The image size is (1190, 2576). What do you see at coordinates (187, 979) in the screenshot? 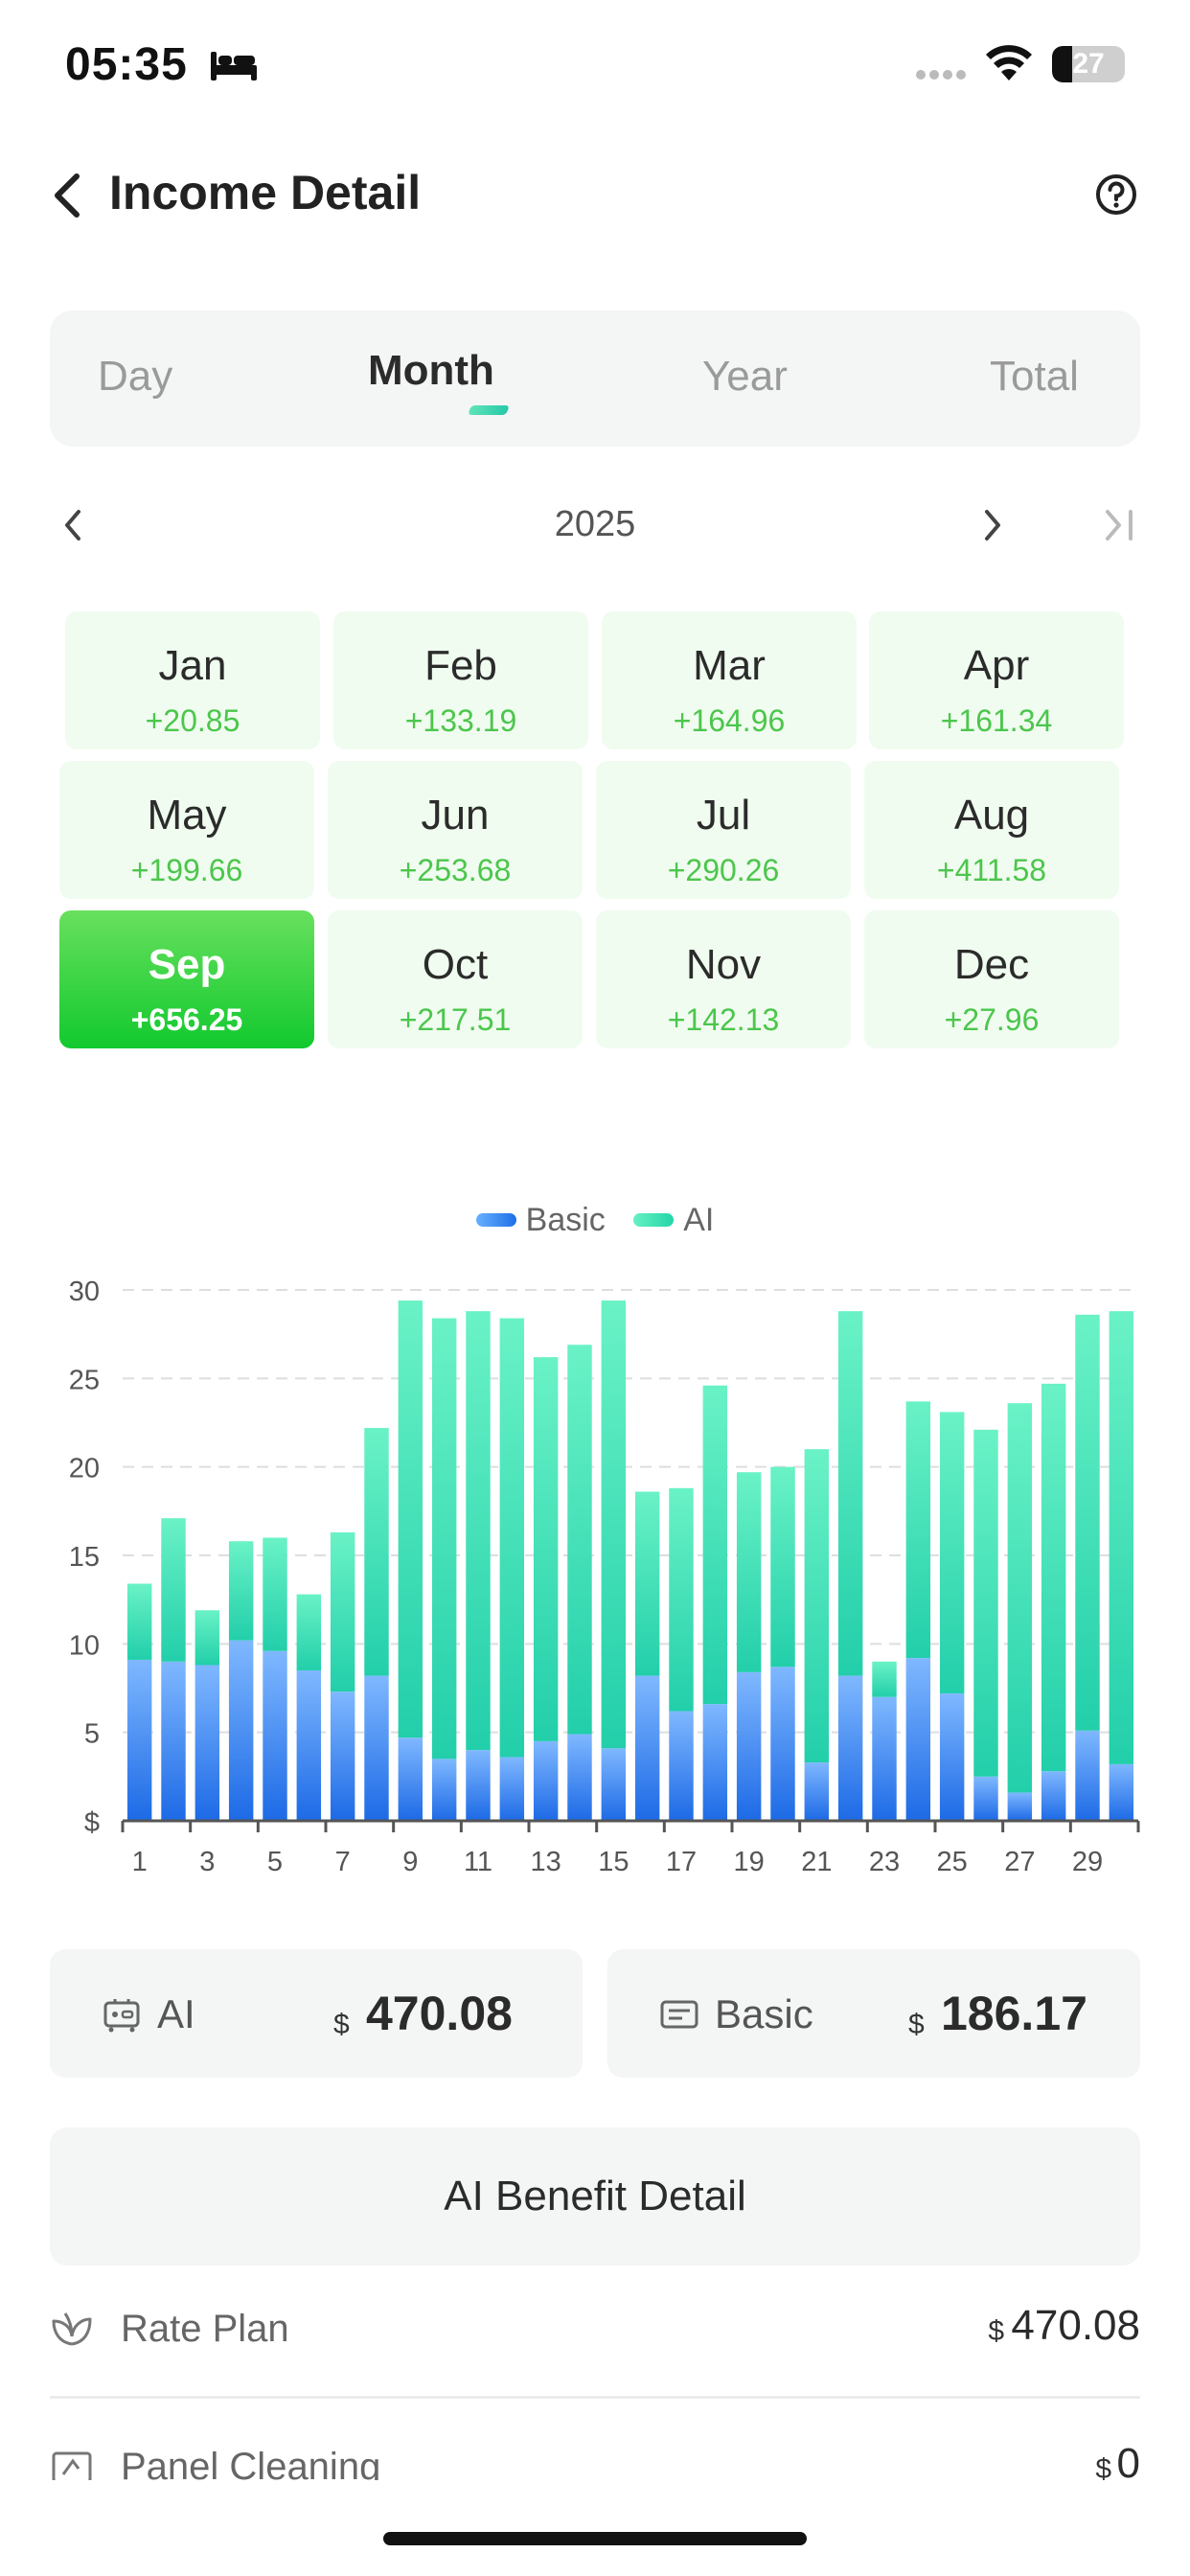
I see `month-card-sep: Sep +656.25` at bounding box center [187, 979].